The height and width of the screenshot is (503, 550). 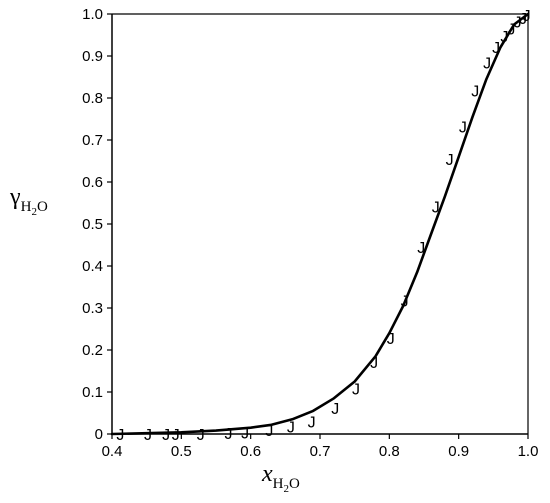 I want to click on y-axis-title-tail: O, so click(x=42, y=207).